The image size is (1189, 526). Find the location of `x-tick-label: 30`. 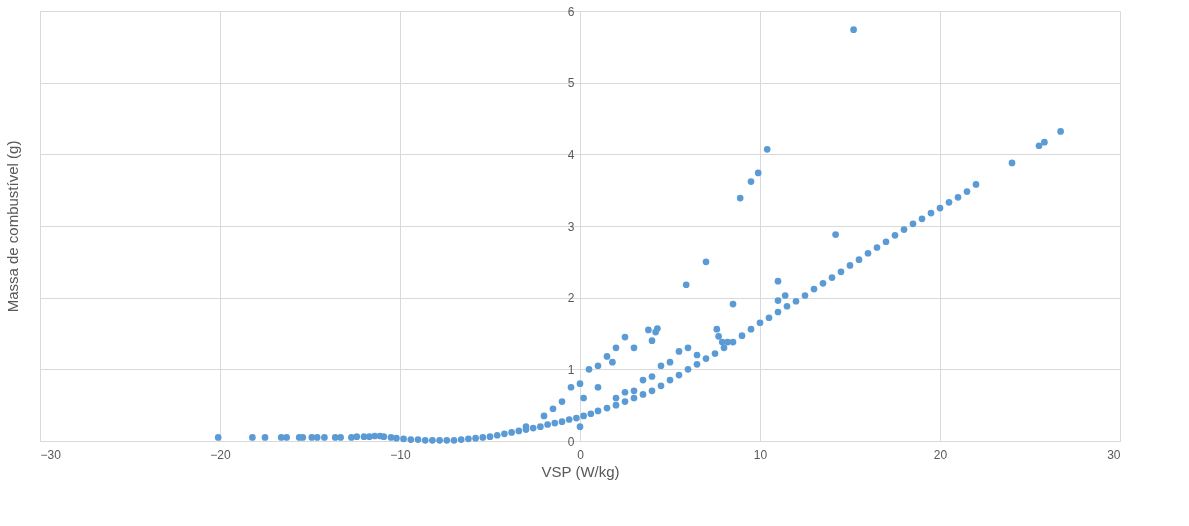

x-tick-label: 30 is located at coordinates (1114, 454).